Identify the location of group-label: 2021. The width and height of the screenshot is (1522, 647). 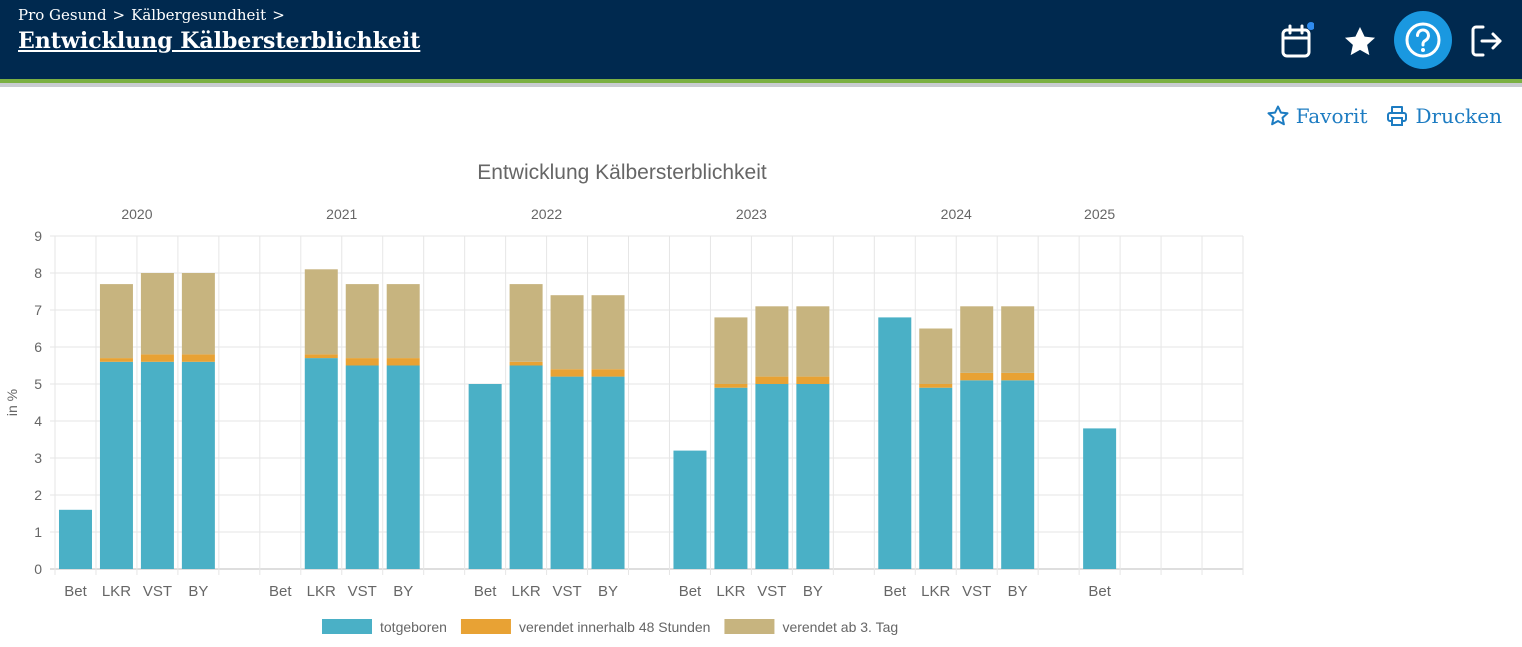
(341, 214).